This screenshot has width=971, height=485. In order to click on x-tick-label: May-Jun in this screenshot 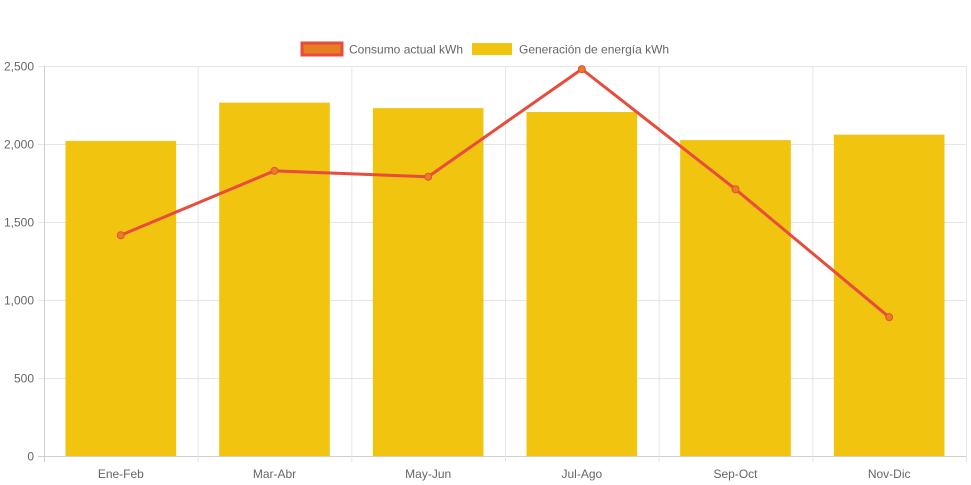, I will do `click(428, 474)`.